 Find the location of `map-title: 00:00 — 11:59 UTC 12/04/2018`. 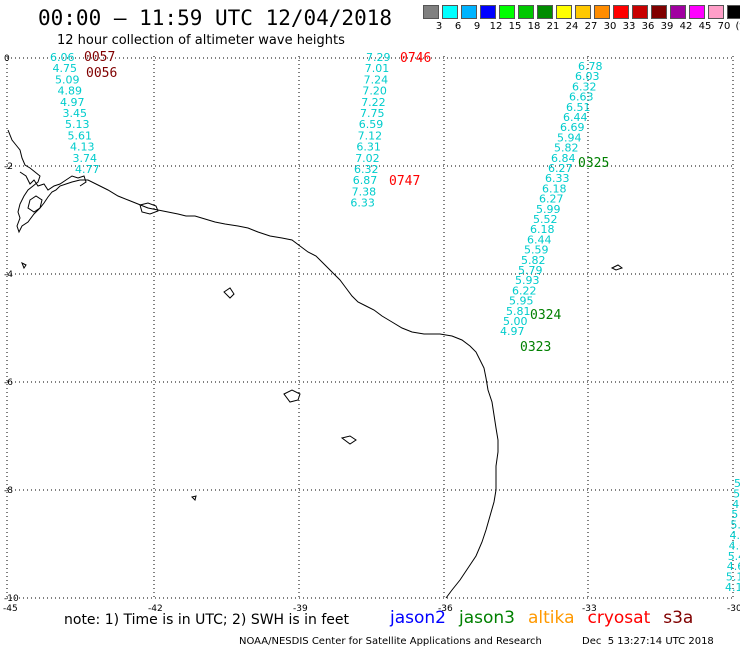

map-title: 00:00 — 11:59 UTC 12/04/2018 is located at coordinates (215, 18).